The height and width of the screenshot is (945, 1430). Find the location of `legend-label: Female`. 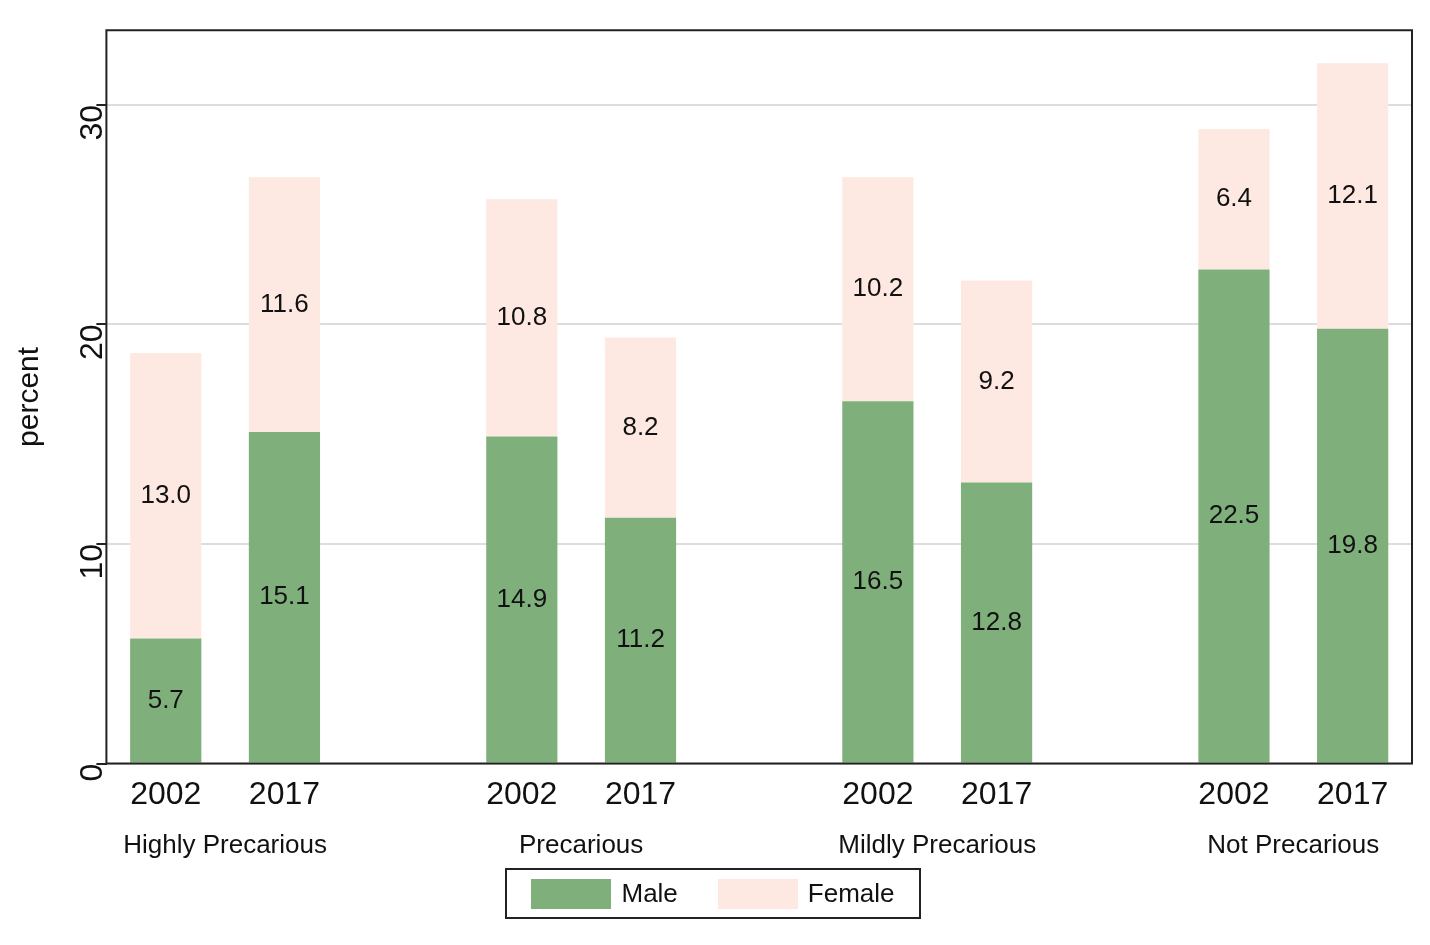

legend-label: Female is located at coordinates (851, 893).